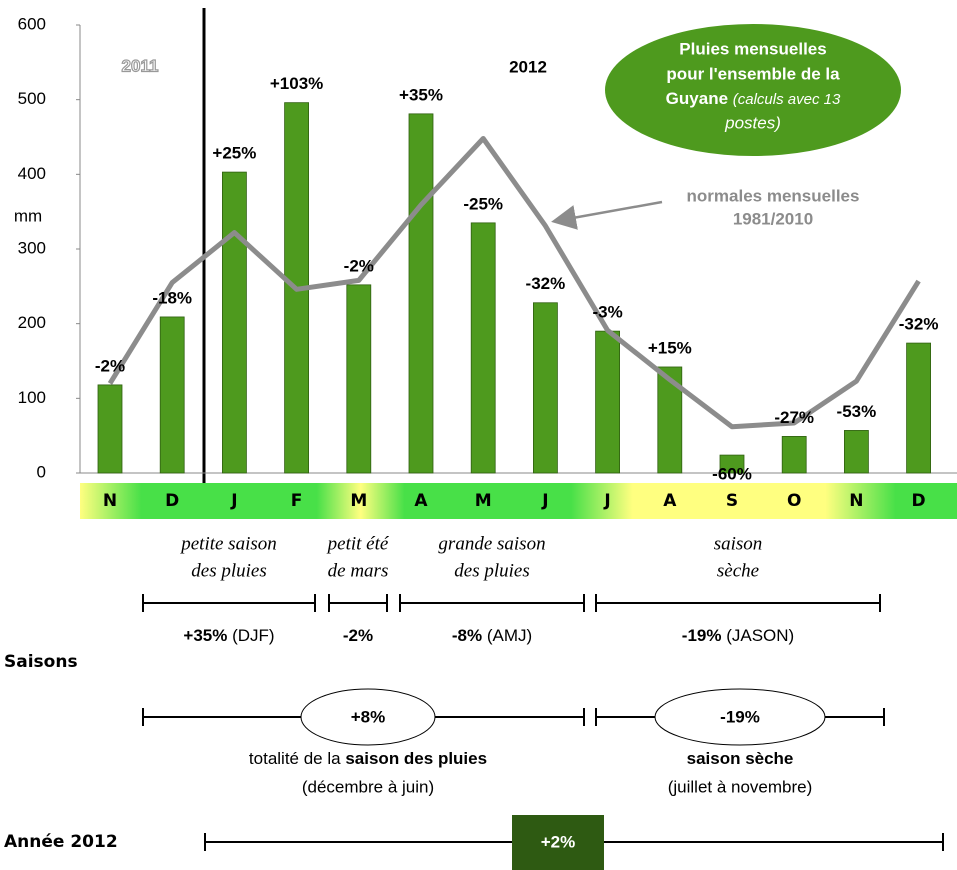 The width and height of the screenshot is (957, 870). Describe the element at coordinates (421, 94) in the screenshot. I see `anomaly-label: +35%` at that location.